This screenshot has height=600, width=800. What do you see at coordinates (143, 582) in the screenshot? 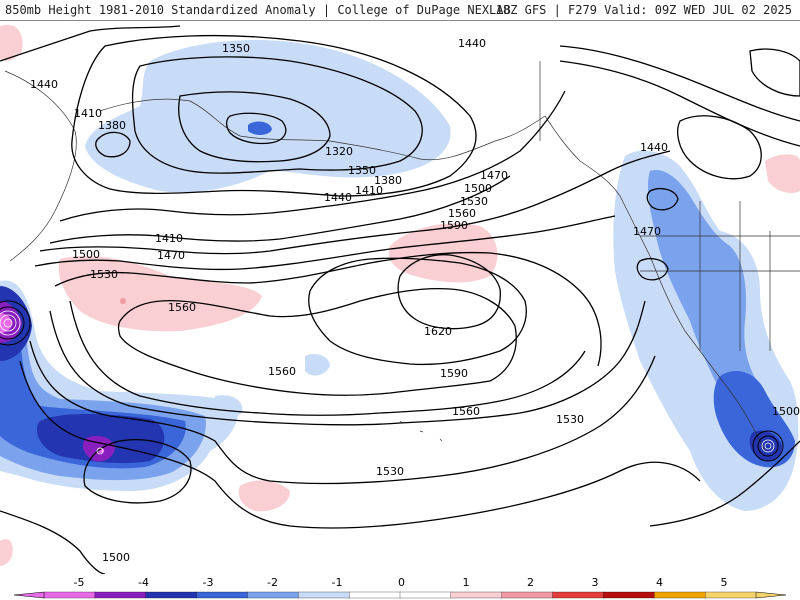
I see `colorbar-tick-label: -4` at bounding box center [143, 582].